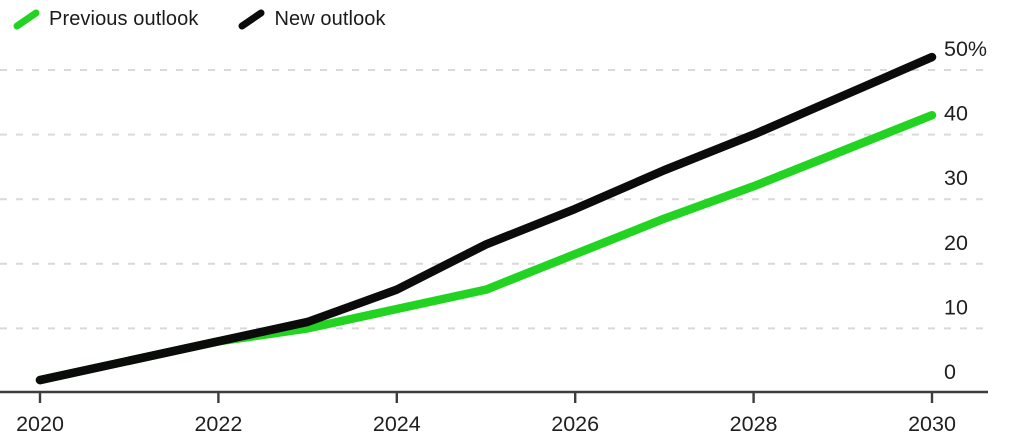 The width and height of the screenshot is (1024, 443). What do you see at coordinates (397, 424) in the screenshot?
I see `x-tick-label-2024: 2024` at bounding box center [397, 424].